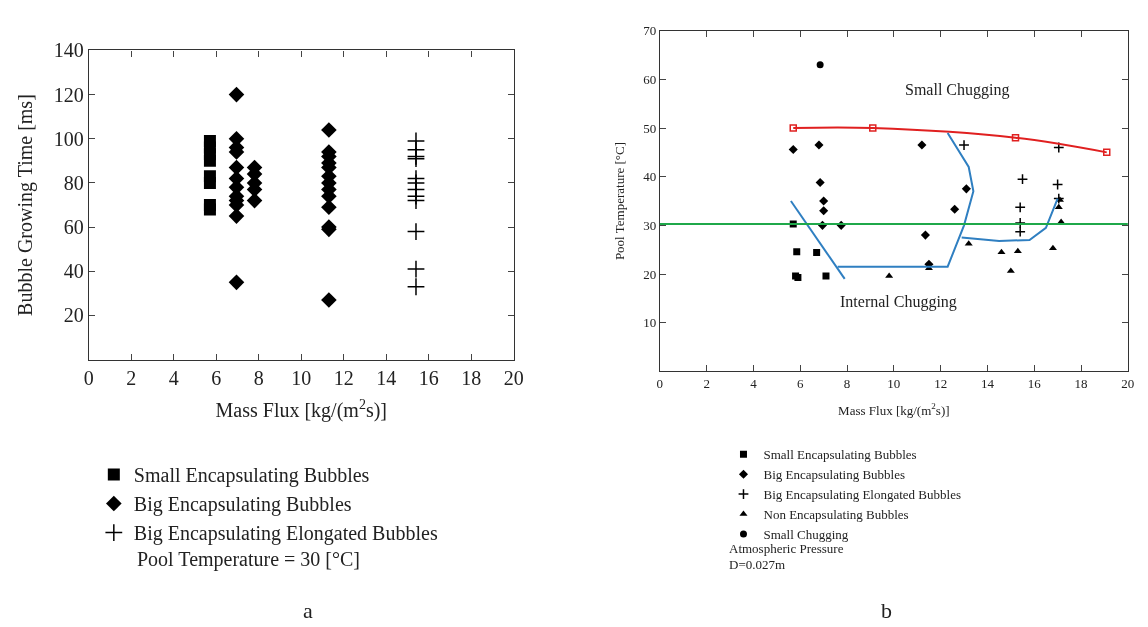 Image resolution: width=1148 pixels, height=627 pixels. Describe the element at coordinates (308, 610) in the screenshot. I see `text: a` at that location.